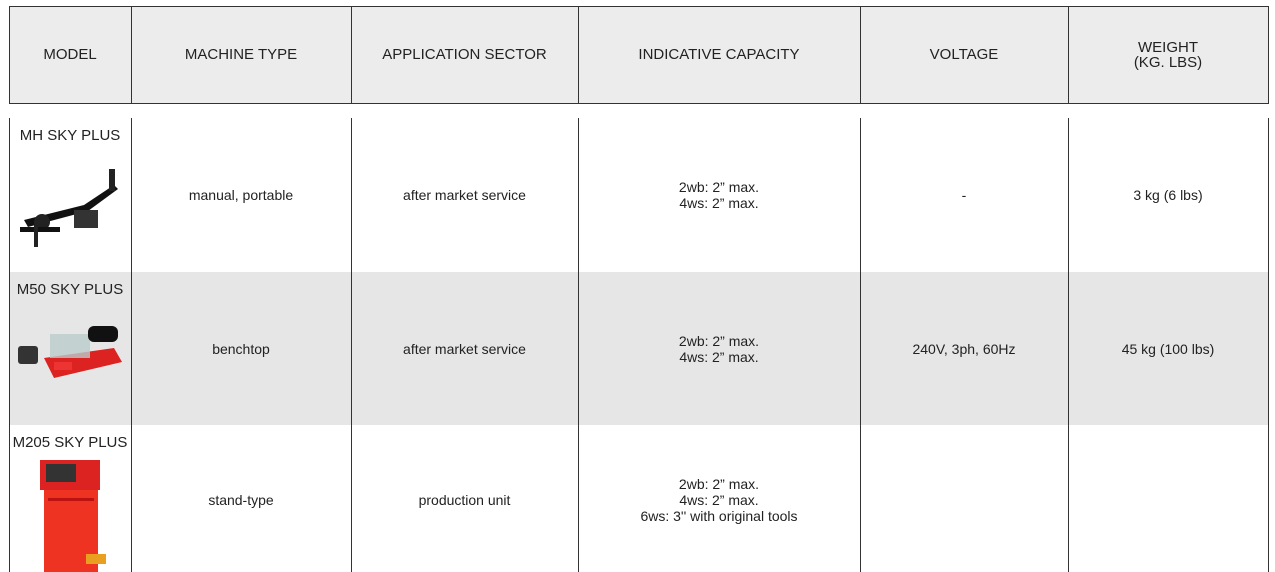 Image resolution: width=1275 pixels, height=572 pixels. Describe the element at coordinates (964, 348) in the screenshot. I see `voltage-cell: 240V, 3ph, 60Hz` at that location.